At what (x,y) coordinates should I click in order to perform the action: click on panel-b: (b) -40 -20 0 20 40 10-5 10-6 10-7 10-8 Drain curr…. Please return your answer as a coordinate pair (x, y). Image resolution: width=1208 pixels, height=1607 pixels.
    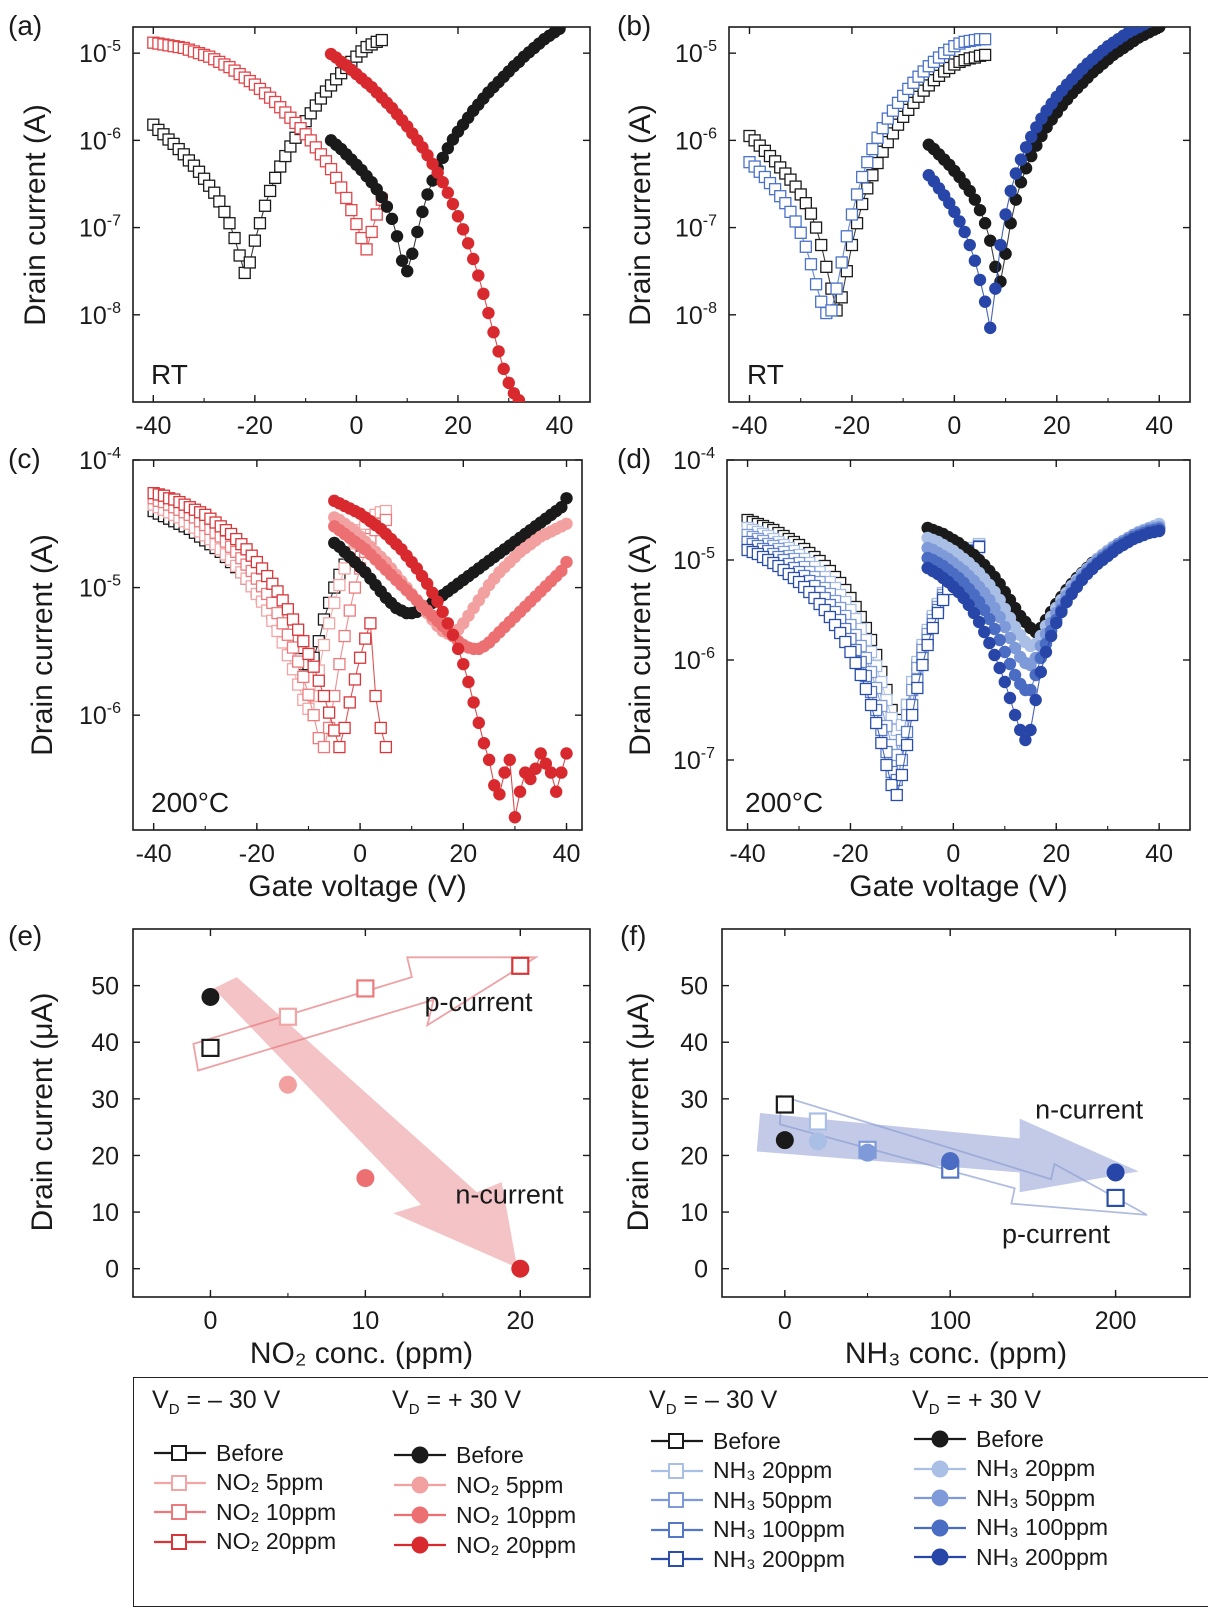
    Looking at the image, I should click on (904, 225).